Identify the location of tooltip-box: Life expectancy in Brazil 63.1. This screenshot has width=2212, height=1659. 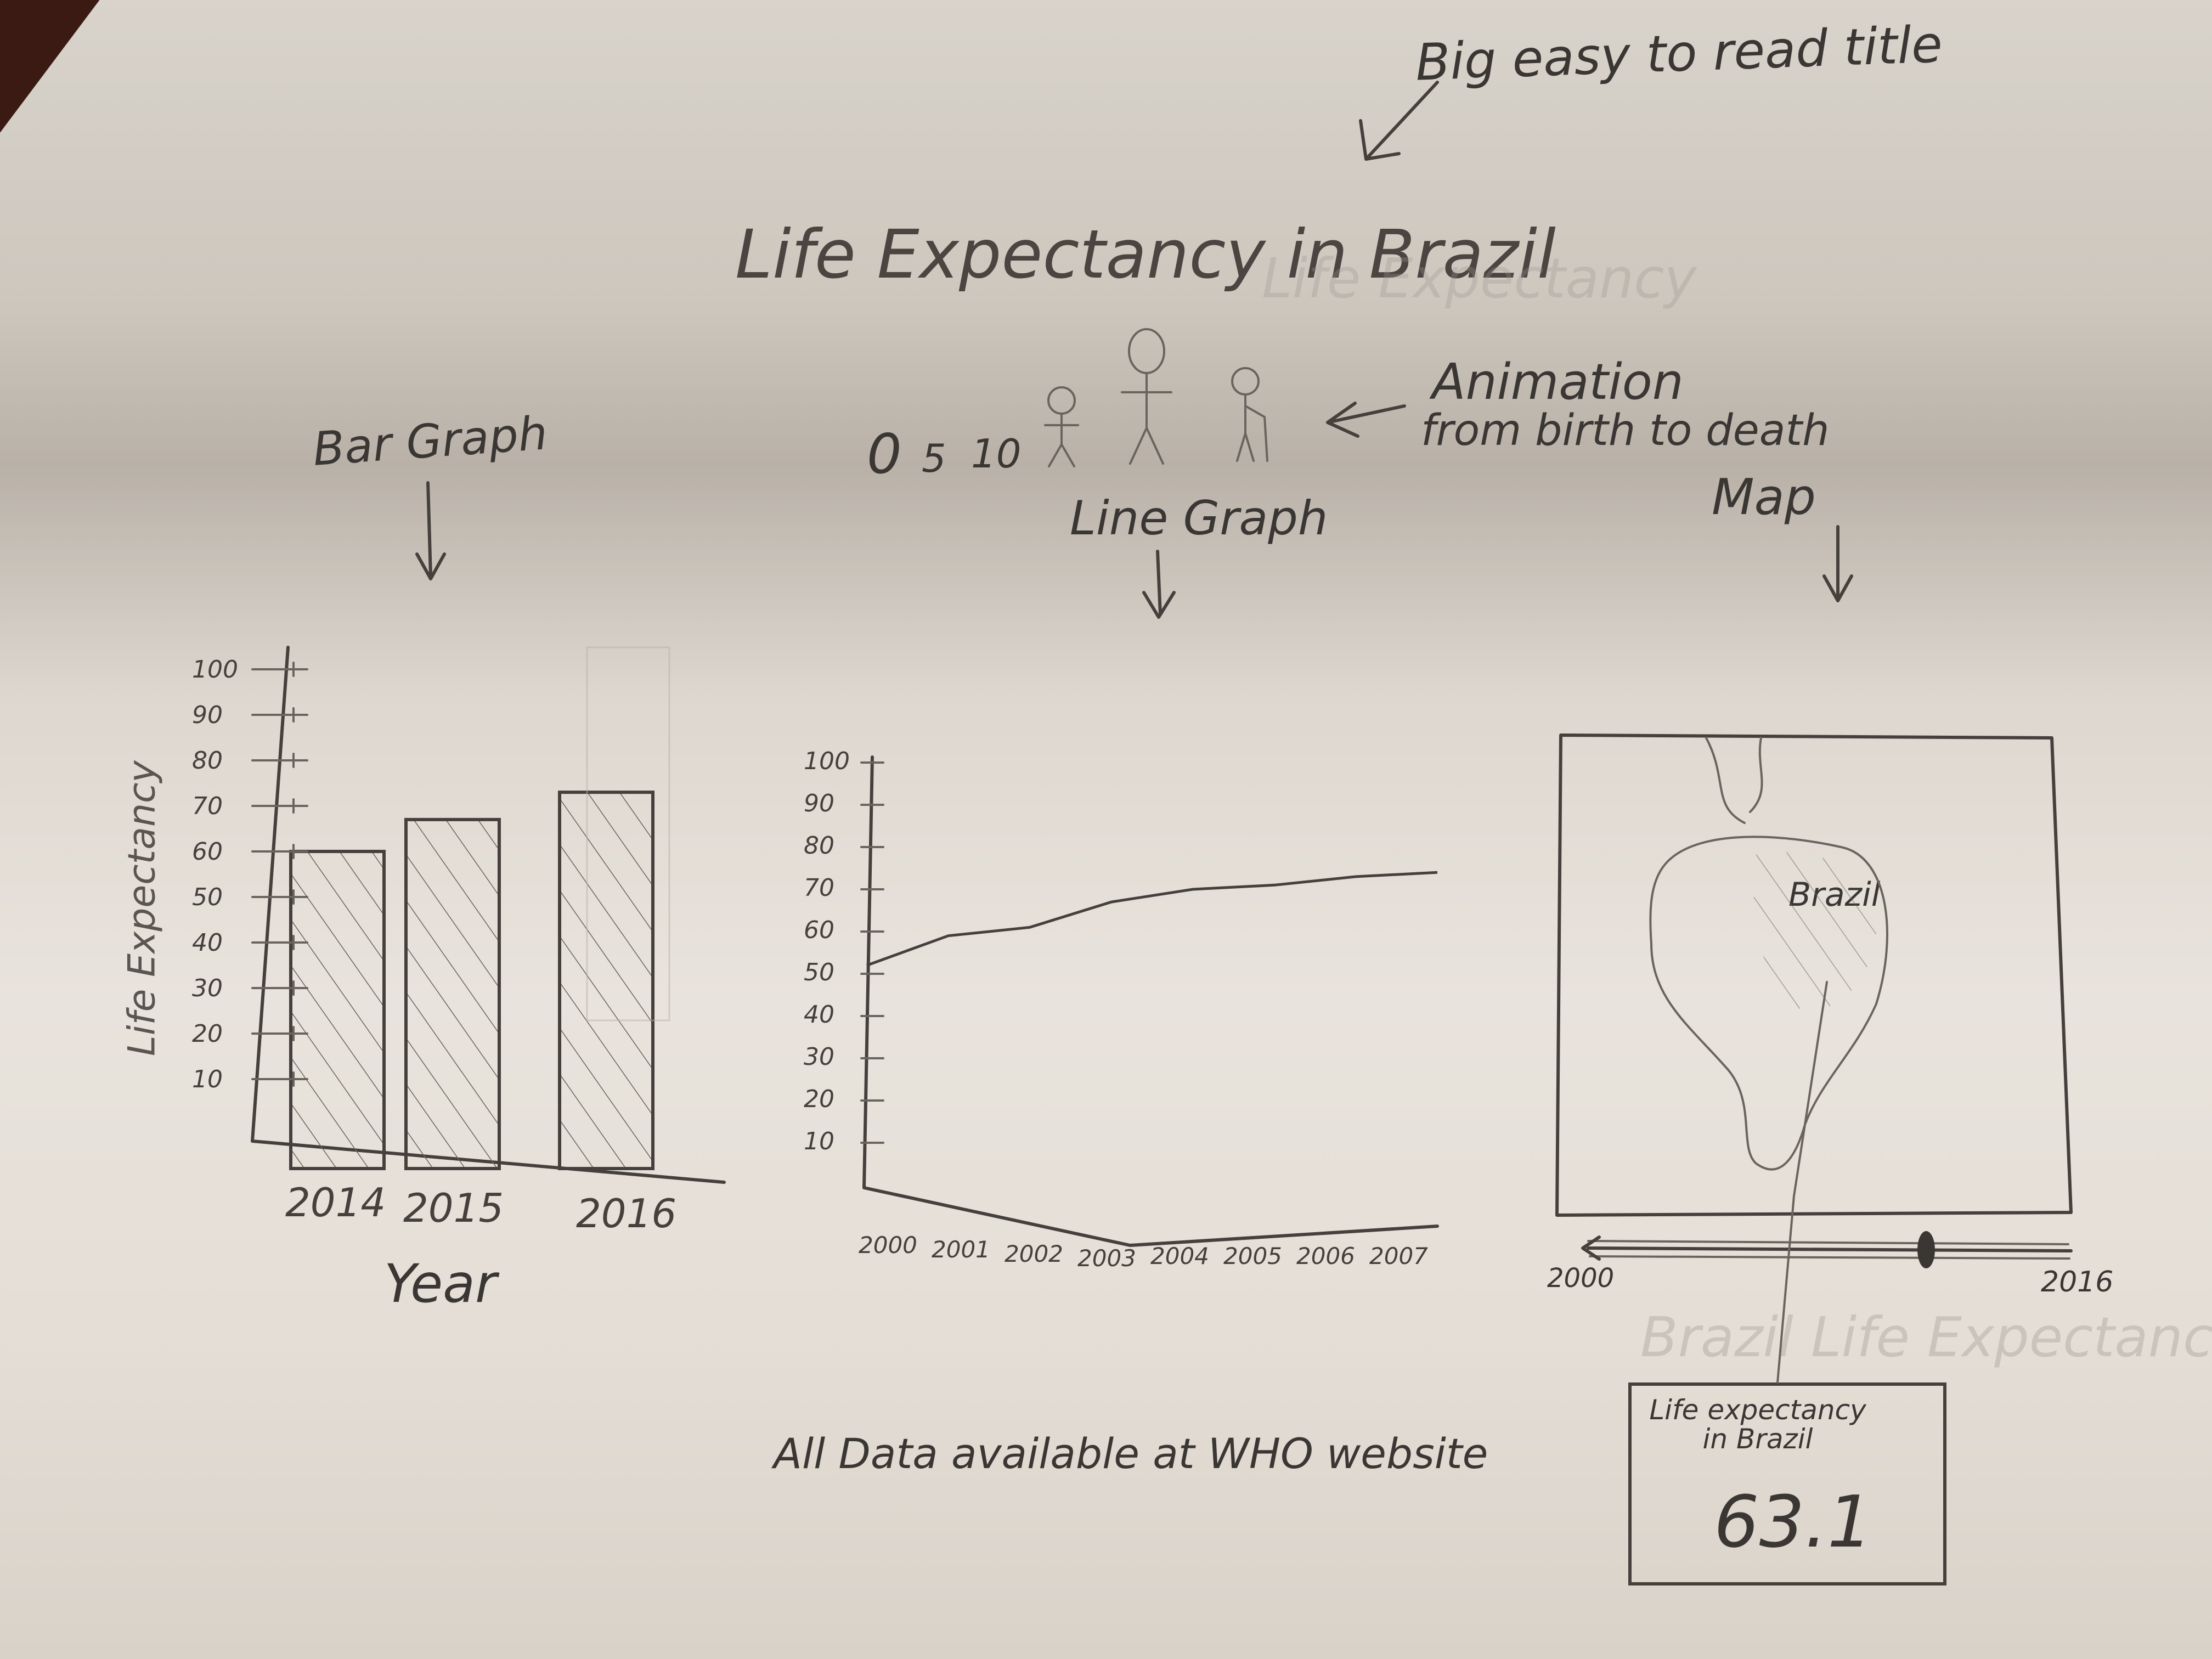
(1787, 1484).